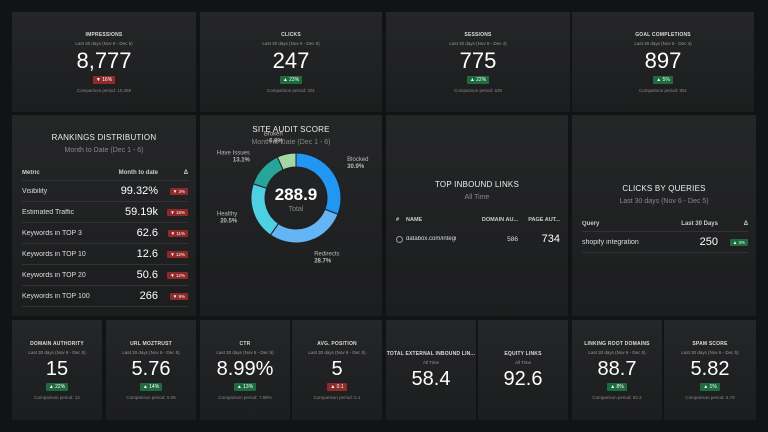 The image size is (768, 432). I want to click on comparison: Comparison period: 12, so click(57, 397).